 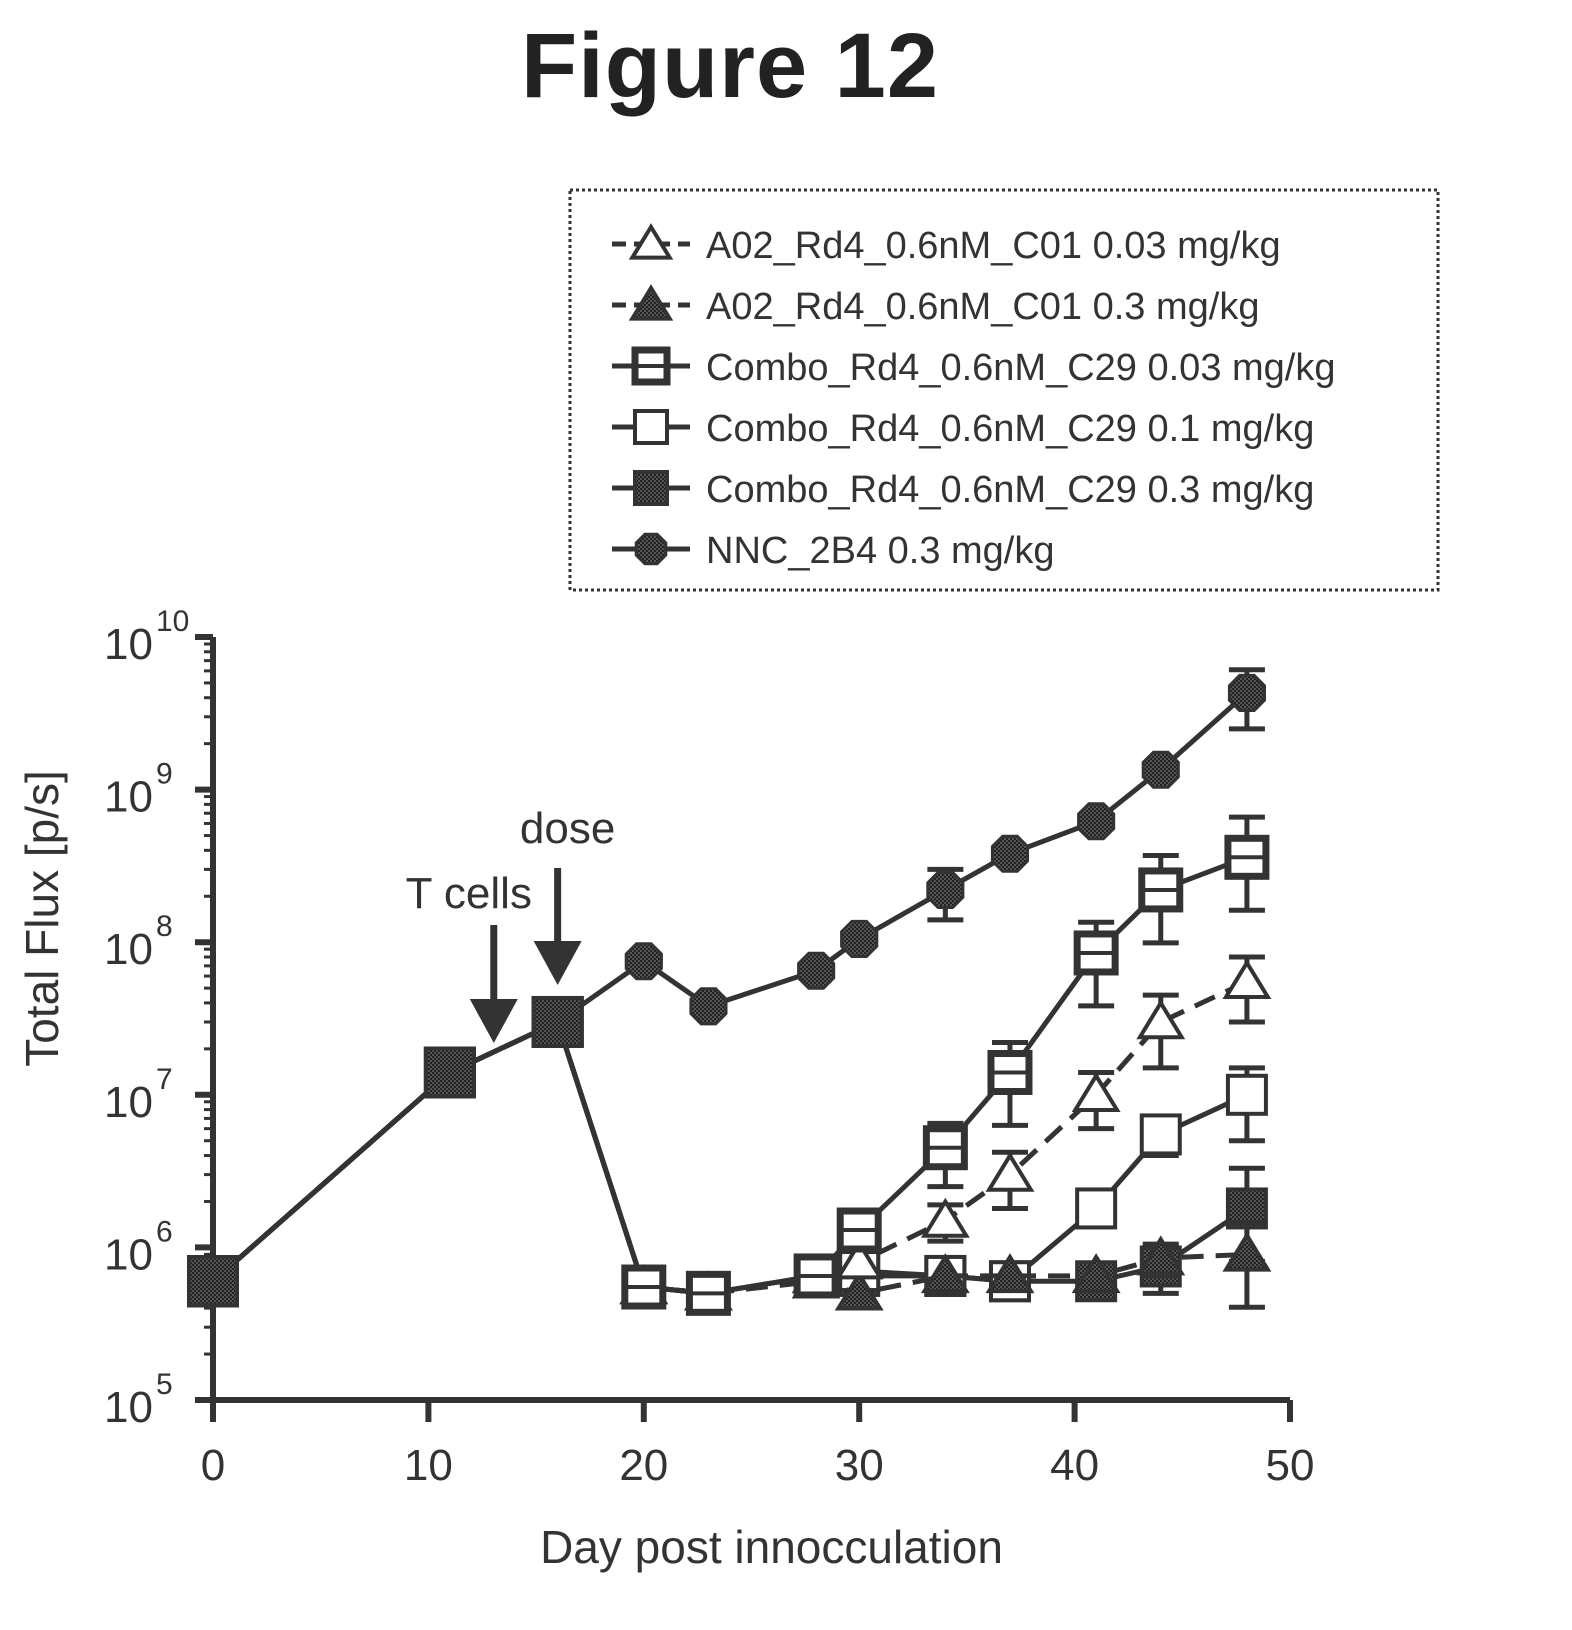 I want to click on y-tick-label: 10 9, so click(x=138, y=790).